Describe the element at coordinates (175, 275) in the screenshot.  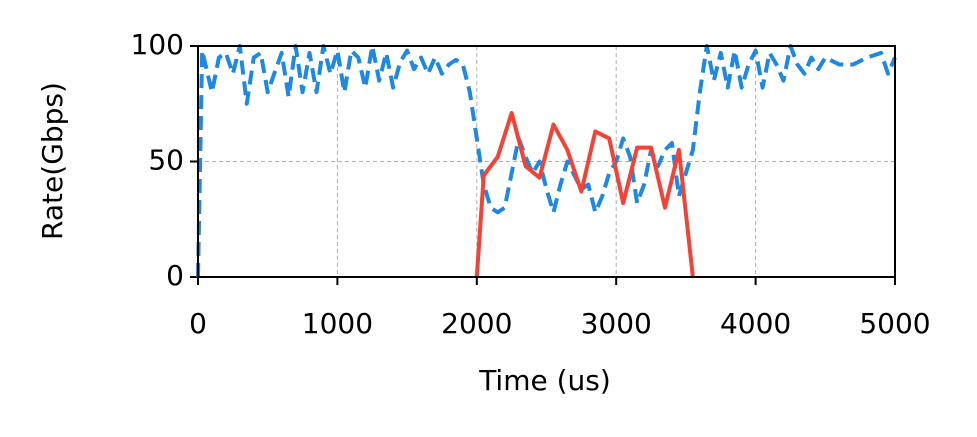
I see `y-tick-label: 0` at that location.